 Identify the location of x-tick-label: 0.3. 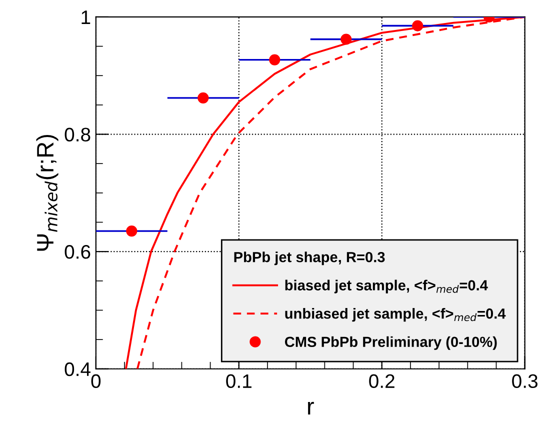
(525, 381).